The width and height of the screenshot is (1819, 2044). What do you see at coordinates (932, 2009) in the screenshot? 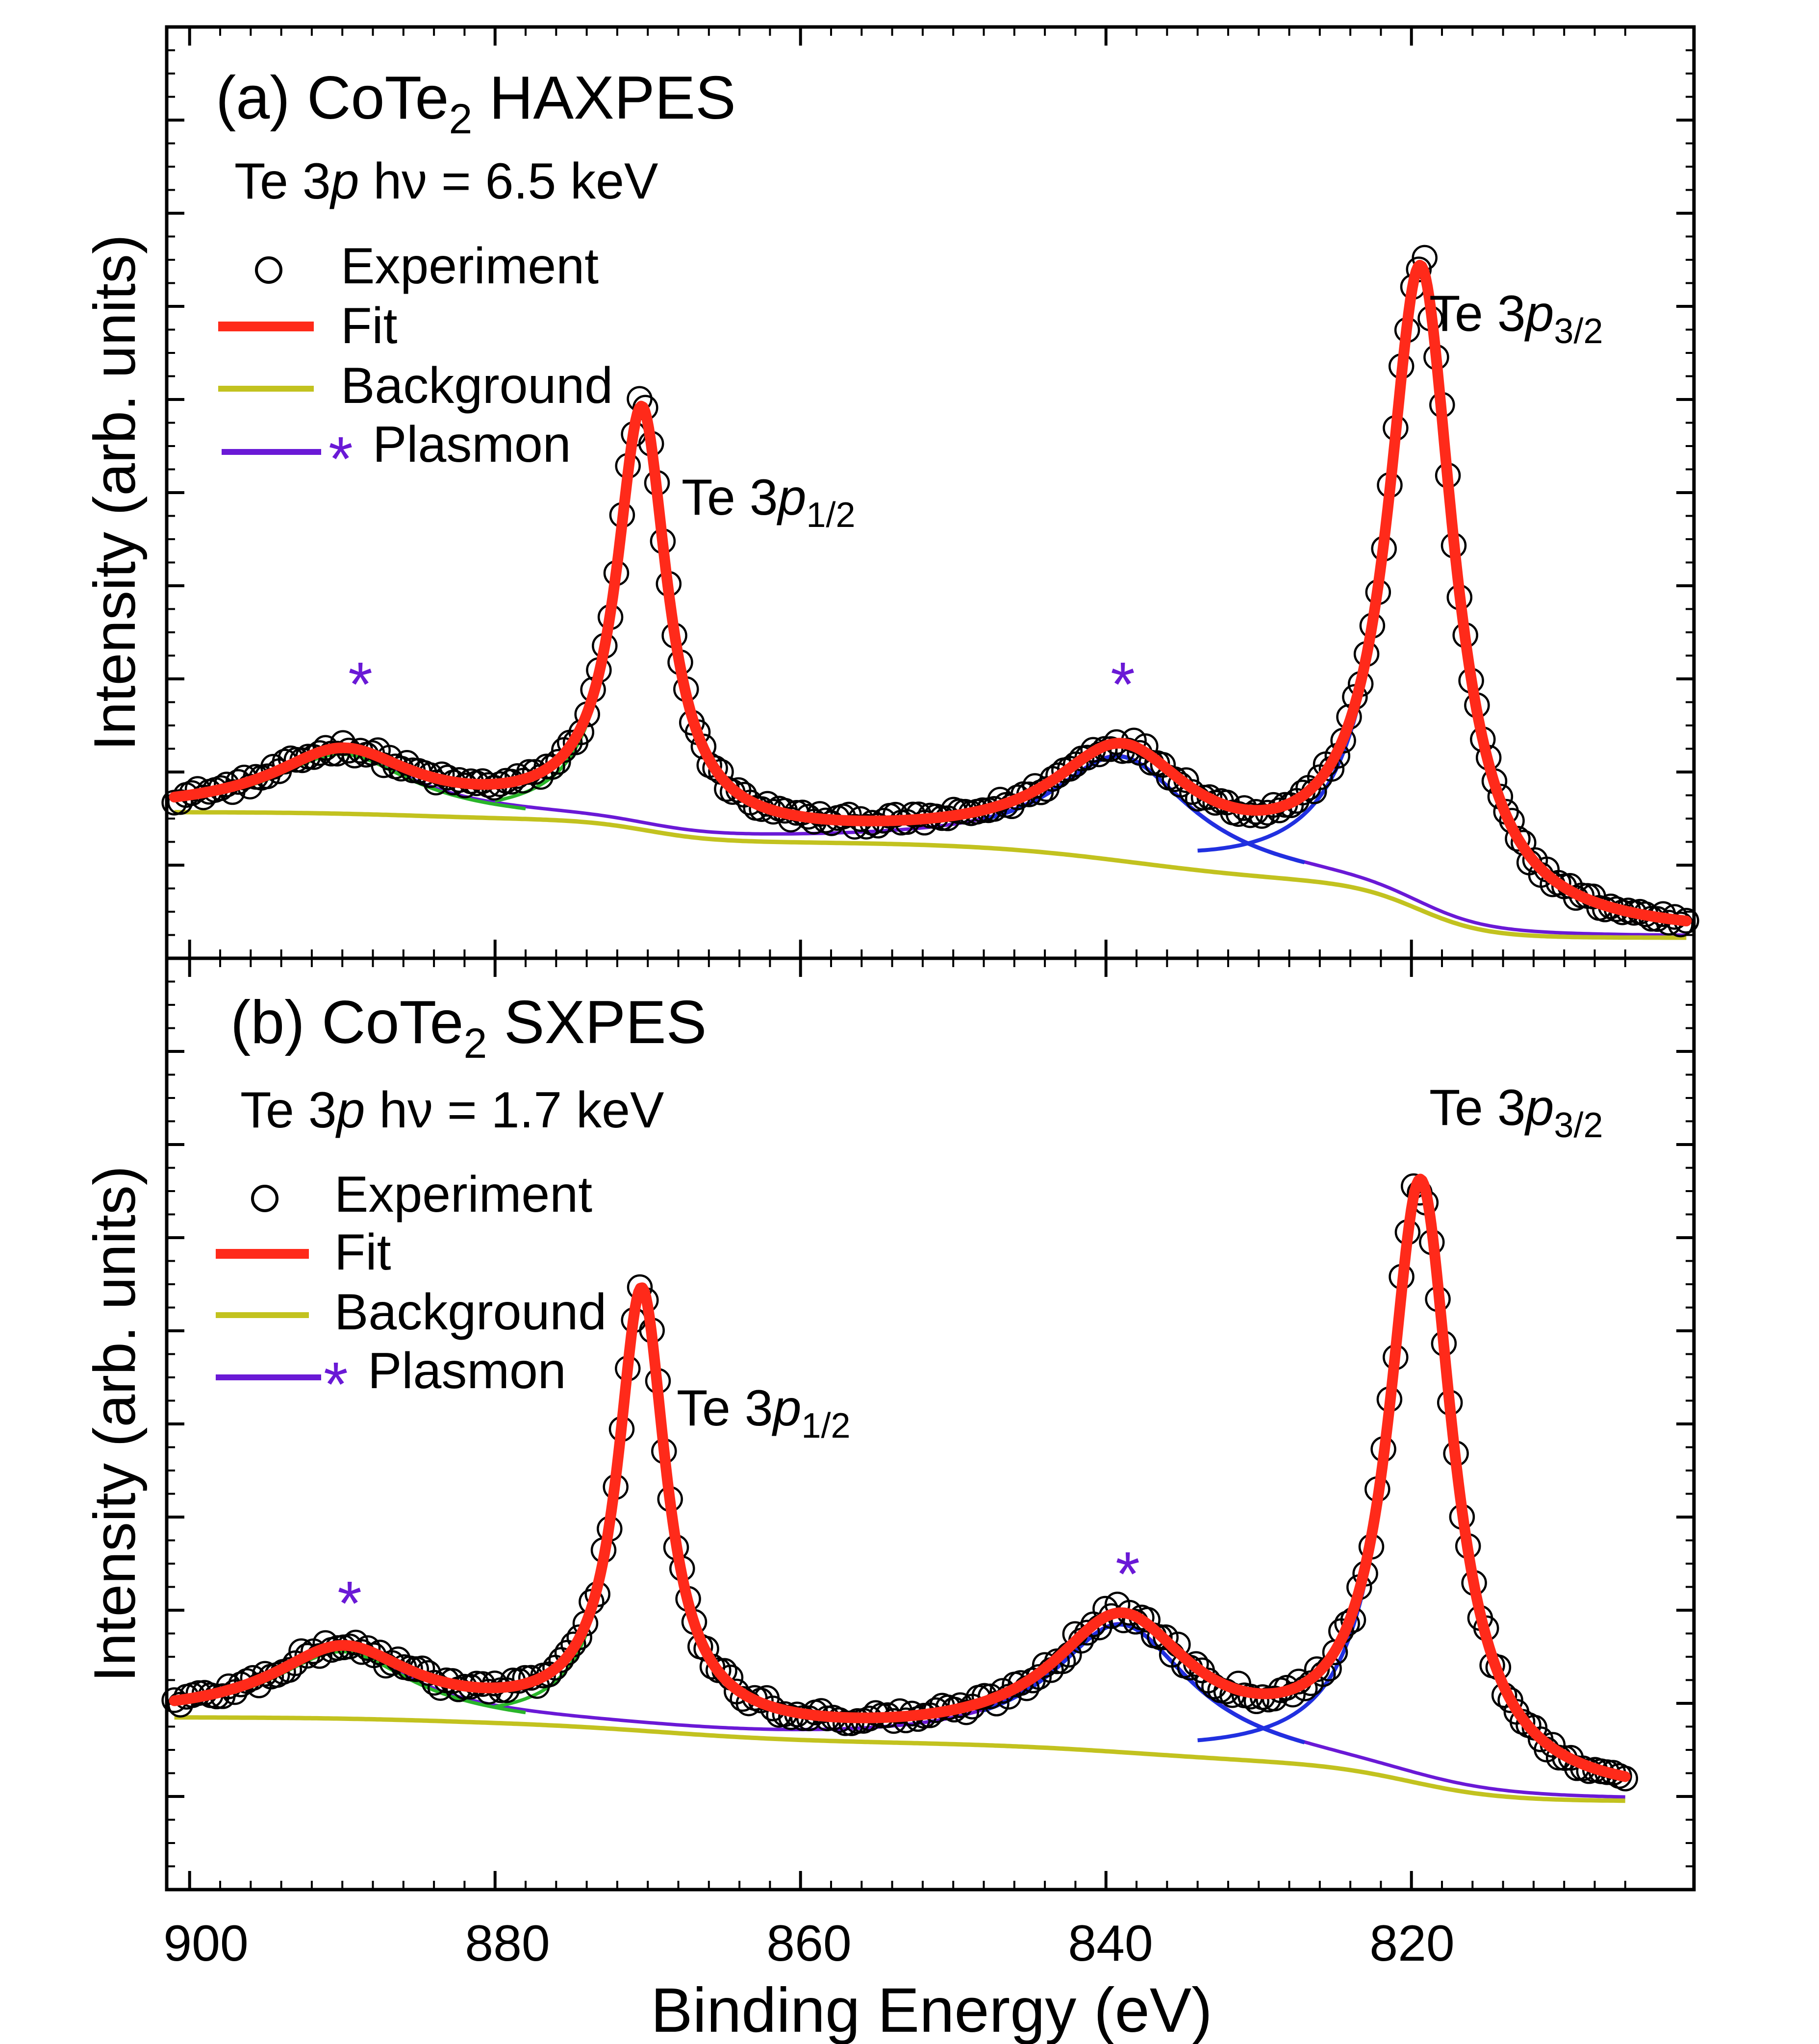
I see `x-axis-title: Binding Energy (eV)` at bounding box center [932, 2009].